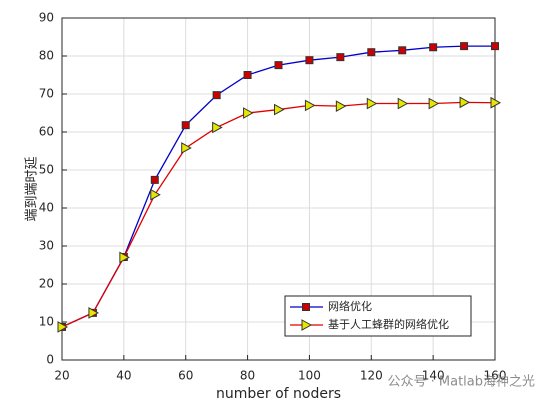 The height and width of the screenshot is (405, 543). What do you see at coordinates (50, 360) in the screenshot?
I see `y-tick-label: 0` at bounding box center [50, 360].